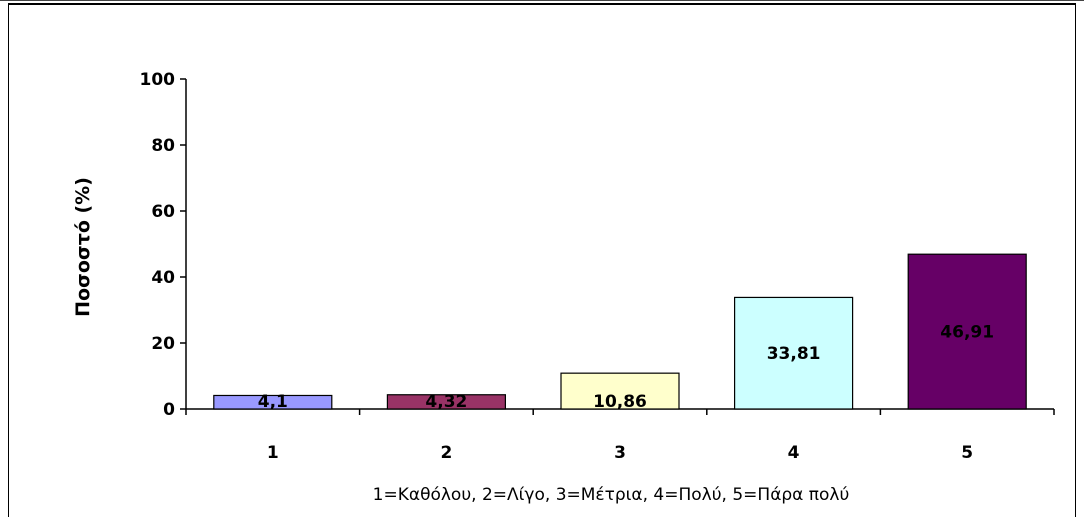 This screenshot has height=521, width=1084. Describe the element at coordinates (163, 278) in the screenshot. I see `y-tick-label: 40` at that location.